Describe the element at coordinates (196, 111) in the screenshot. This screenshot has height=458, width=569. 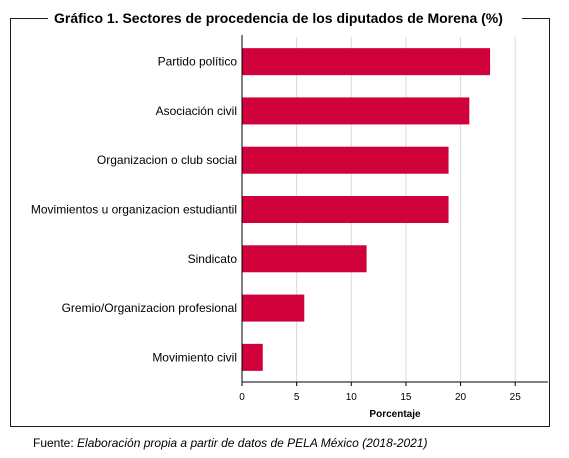
I see `category-label-1: Asociación civil` at that location.